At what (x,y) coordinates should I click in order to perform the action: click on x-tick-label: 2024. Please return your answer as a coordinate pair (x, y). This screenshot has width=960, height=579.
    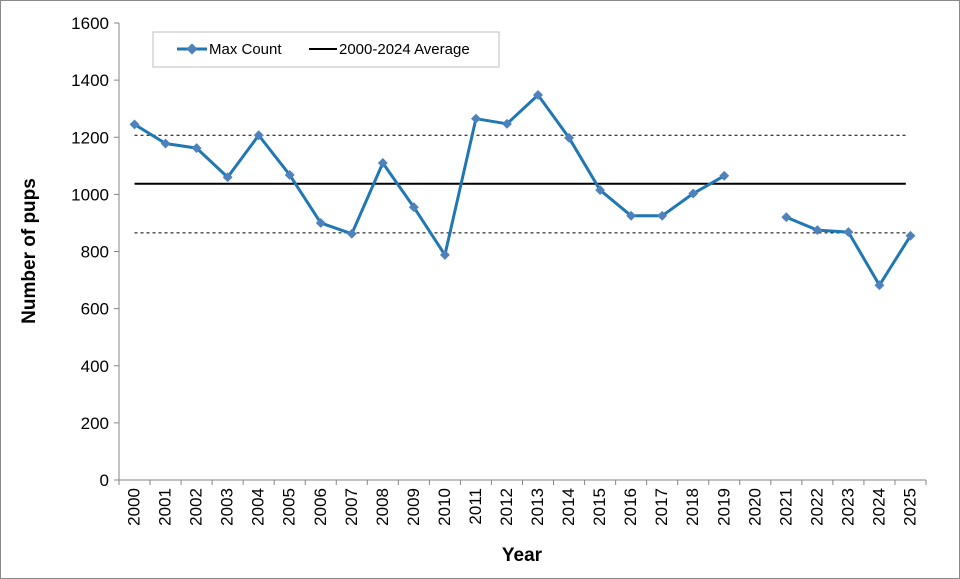
    Looking at the image, I should click on (878, 507).